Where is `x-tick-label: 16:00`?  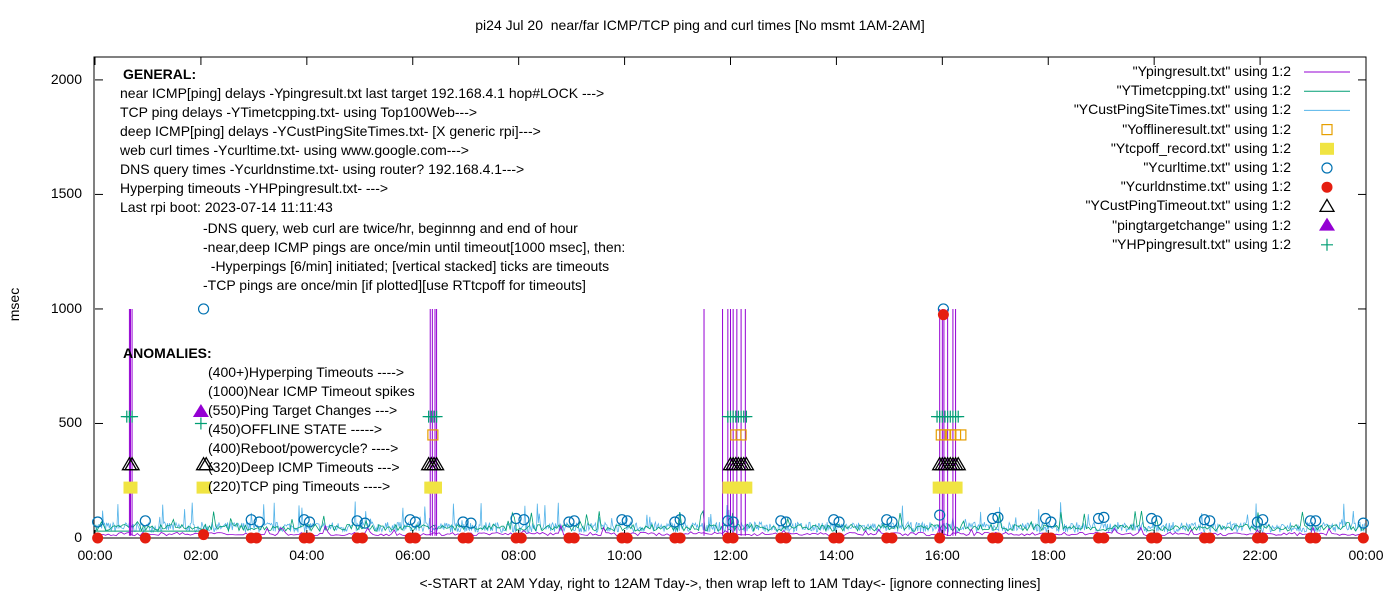
x-tick-label: 16:00 is located at coordinates (942, 555).